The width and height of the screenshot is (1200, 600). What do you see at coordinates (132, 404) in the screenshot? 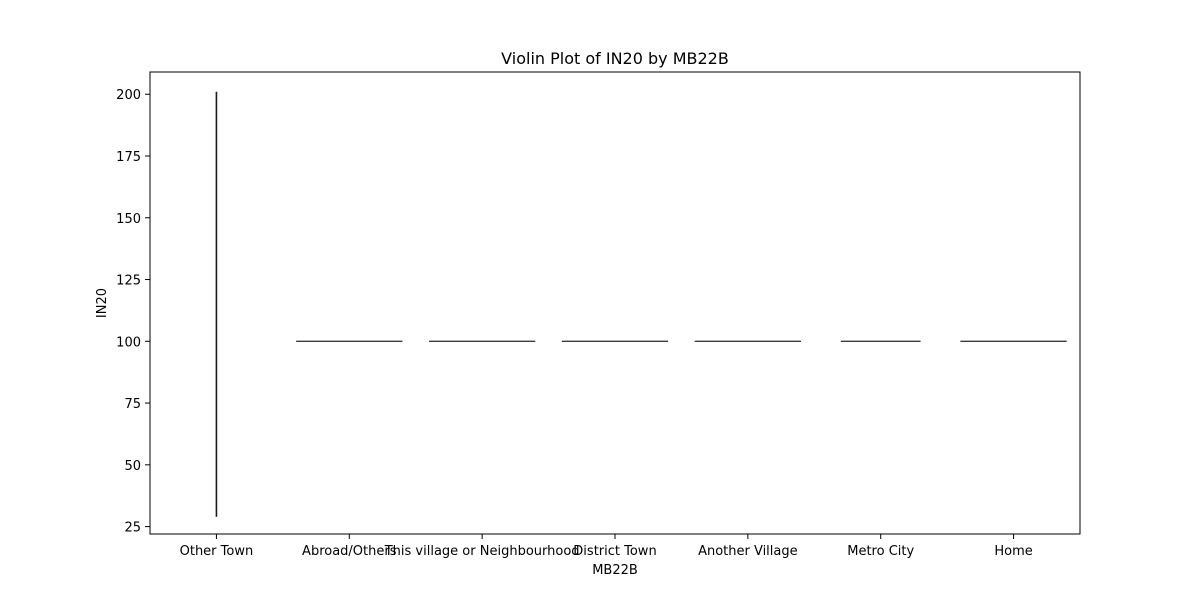
I see `y-tick-label: 75` at bounding box center [132, 404].